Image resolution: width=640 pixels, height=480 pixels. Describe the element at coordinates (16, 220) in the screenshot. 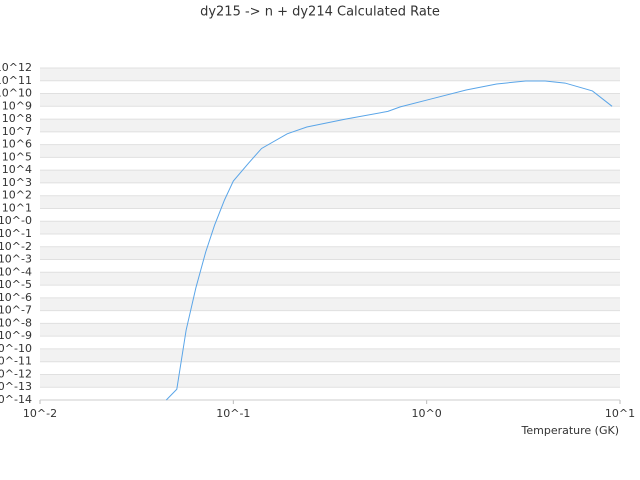

I see `y-tick-label: 10^-0` at that location.